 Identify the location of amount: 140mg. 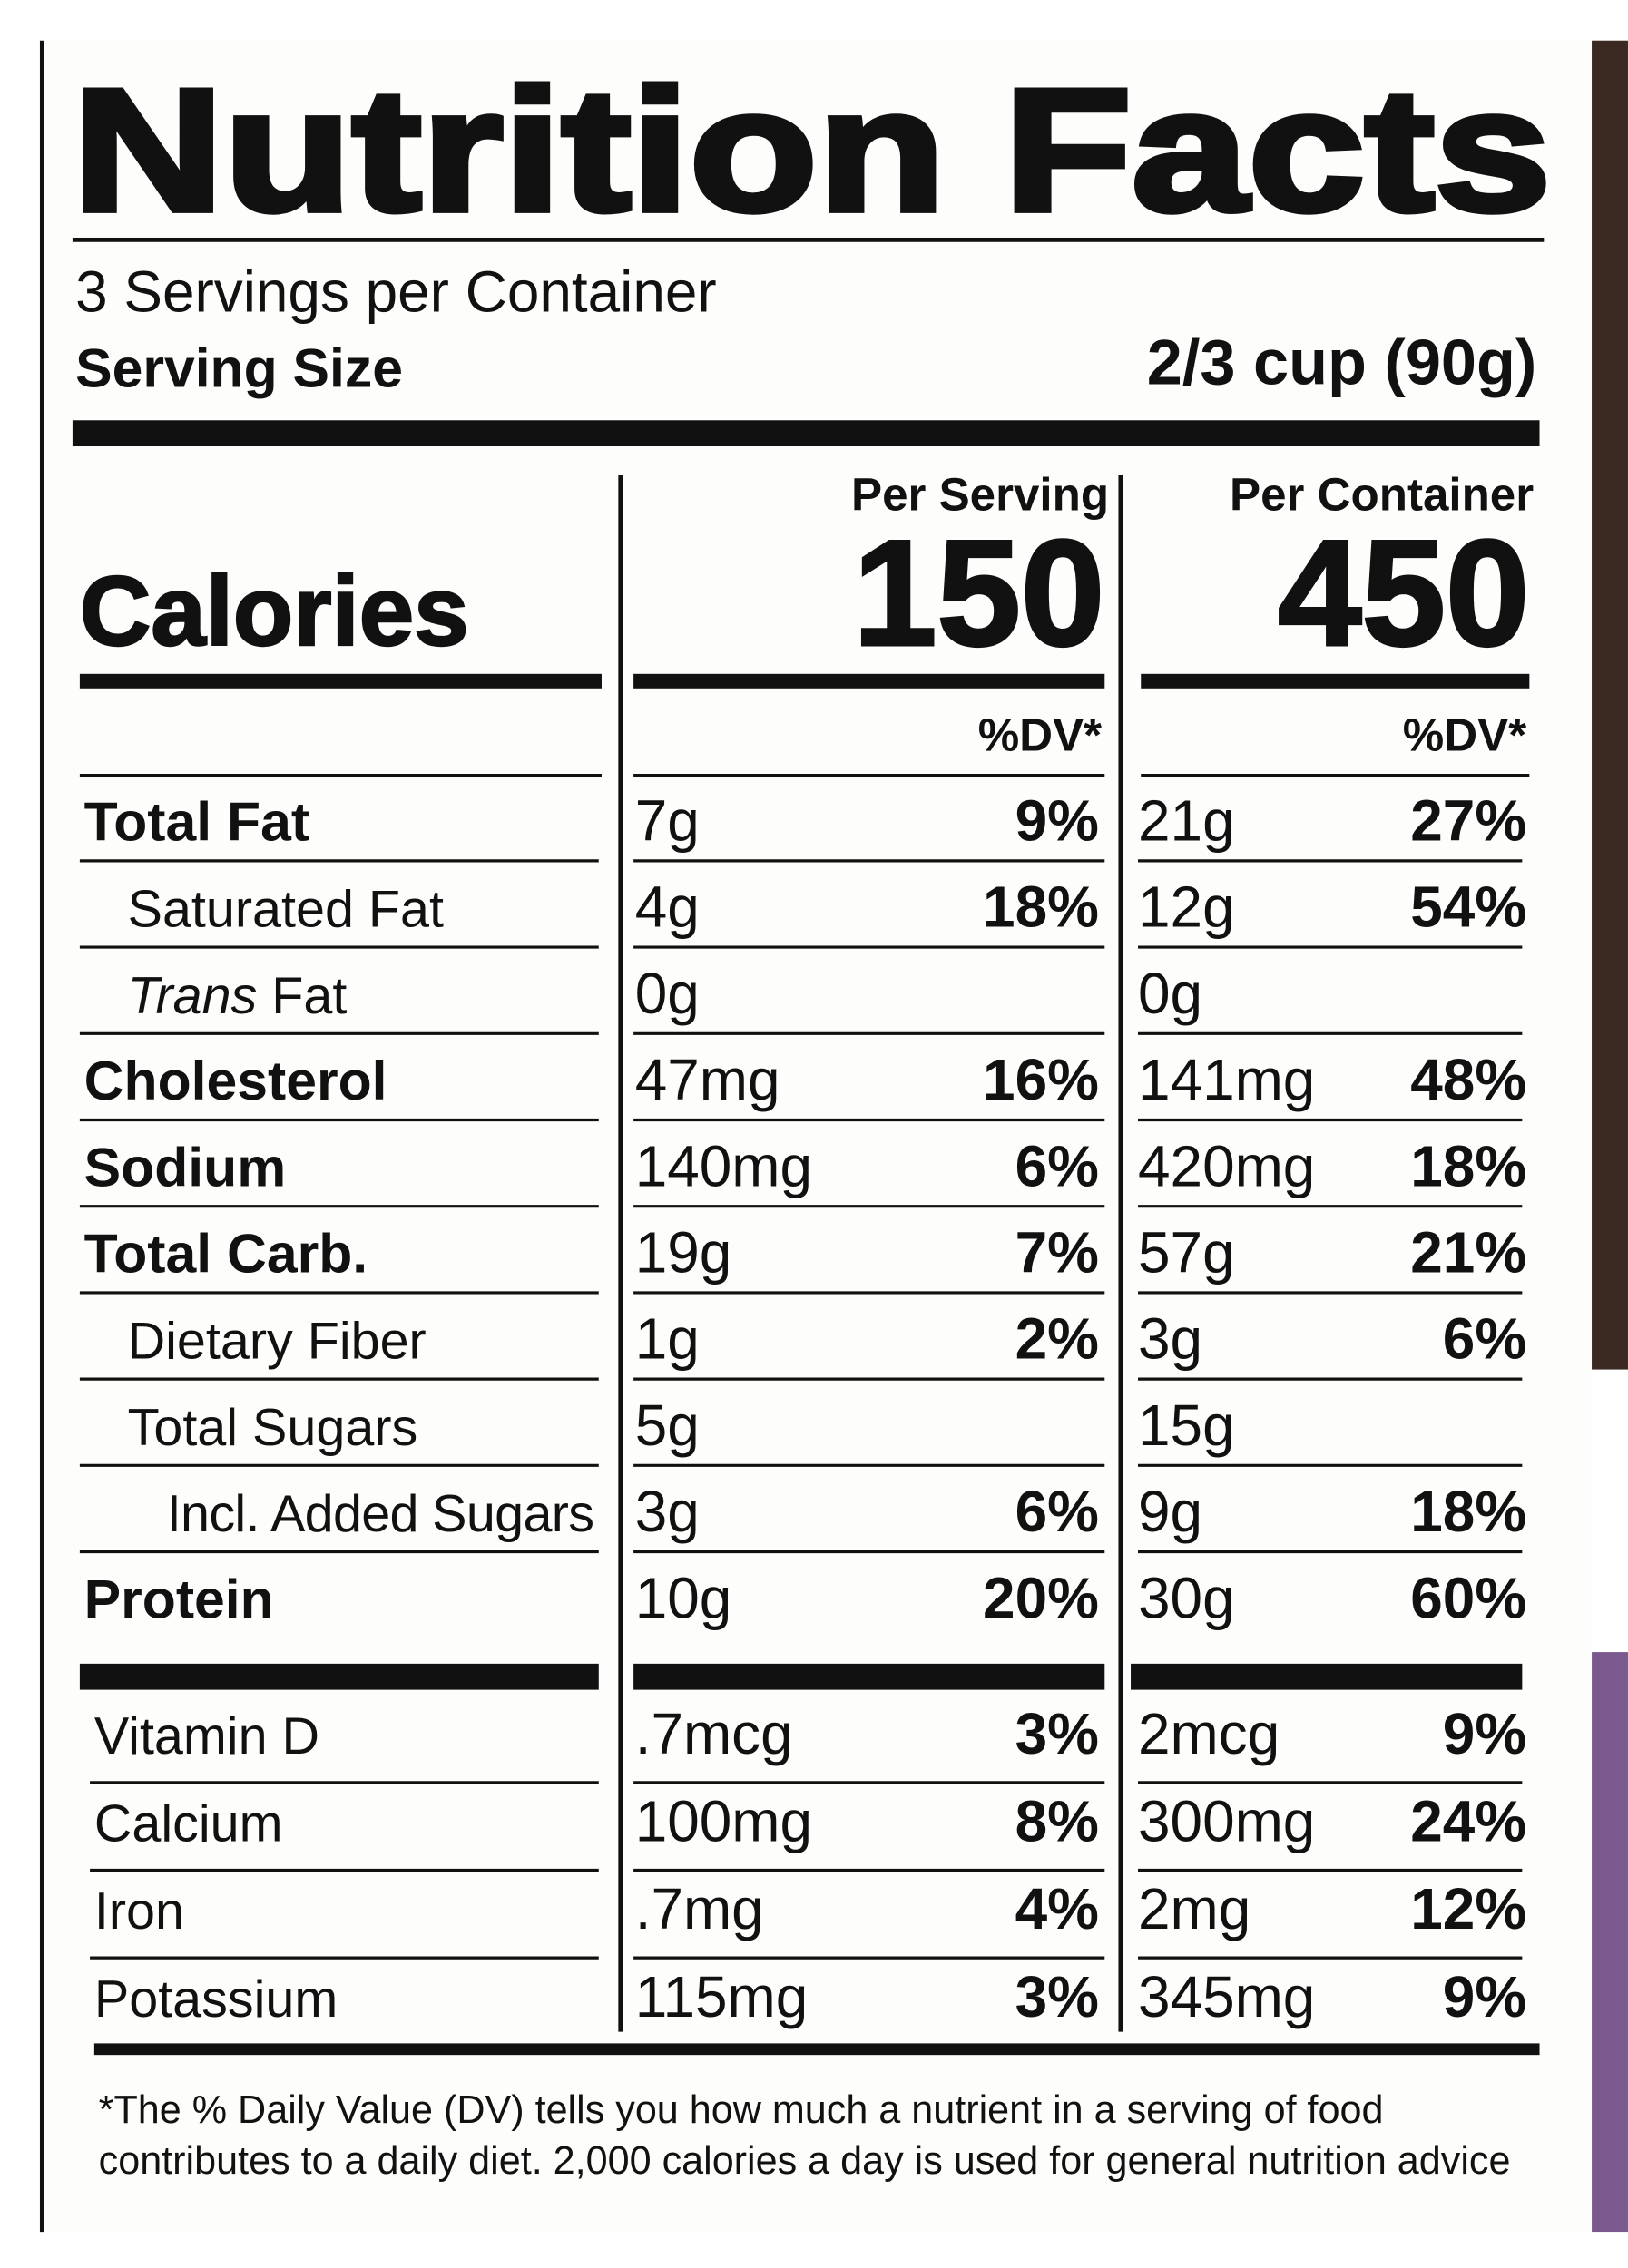
(723, 1166).